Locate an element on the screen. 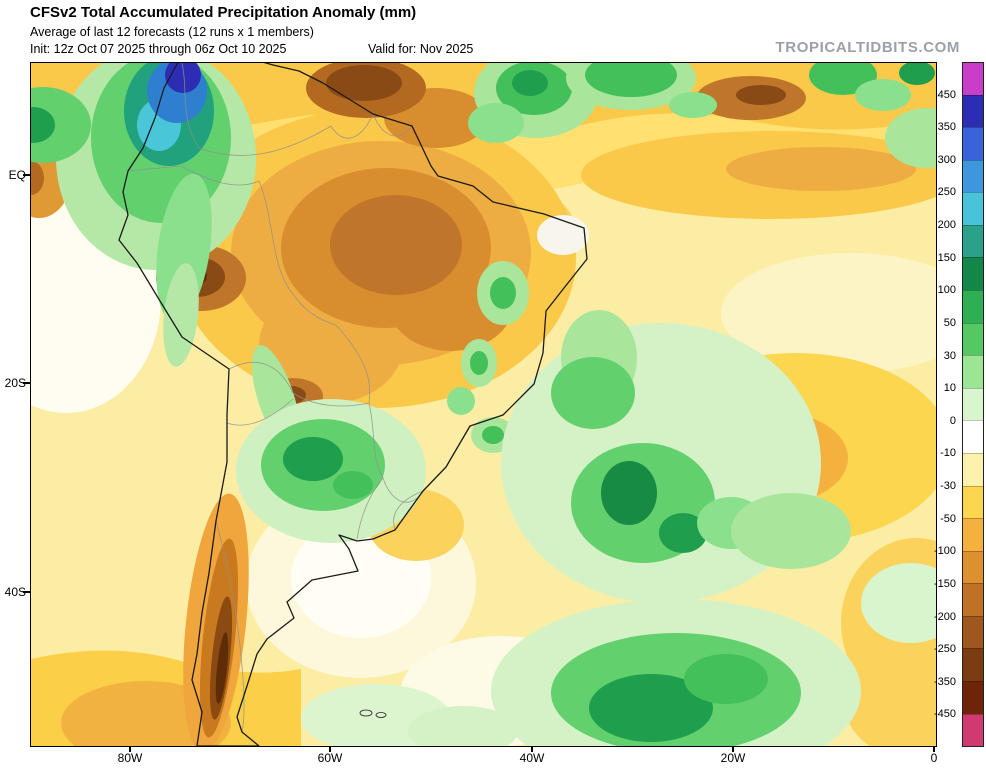 This screenshot has height=773, width=986. colorbar-tick-label: 350 is located at coordinates (946, 127).